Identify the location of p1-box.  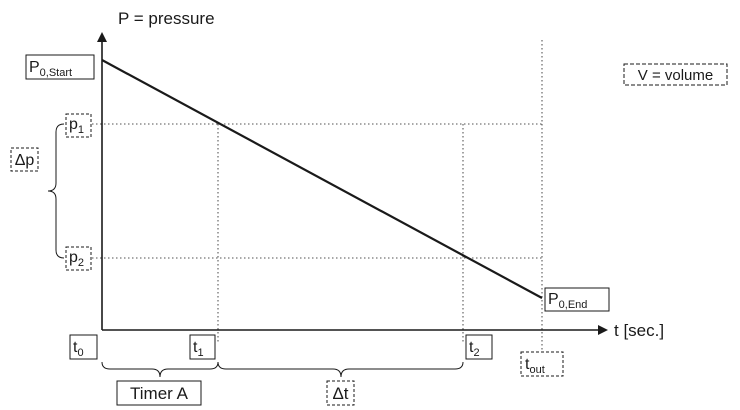
(78, 125).